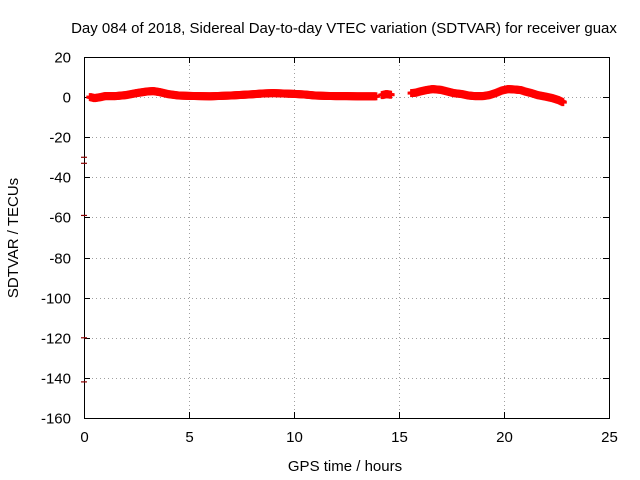 Image resolution: width=640 pixels, height=480 pixels. What do you see at coordinates (504, 437) in the screenshot?
I see `x-tick-label: 20` at bounding box center [504, 437].